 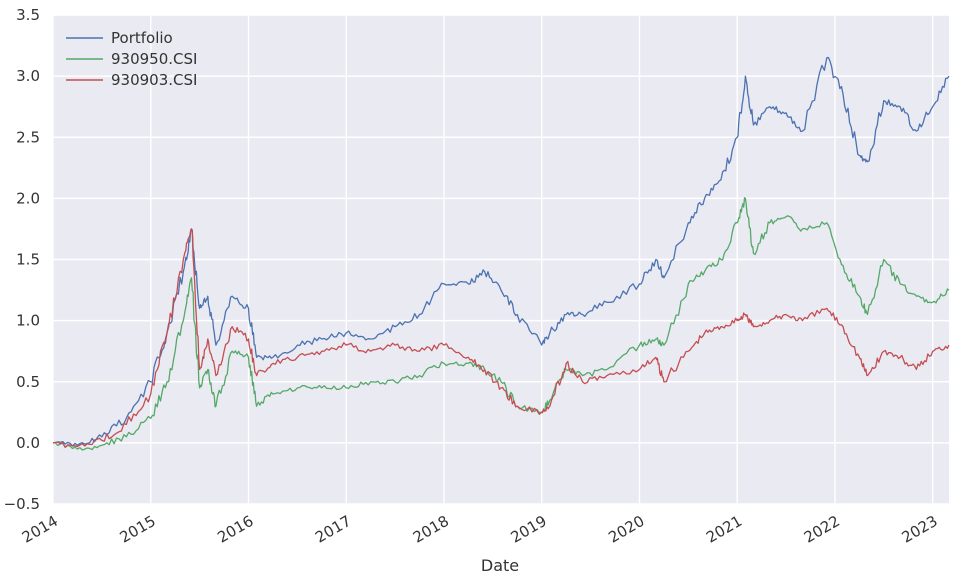 I want to click on legend-label: 930903.CSI, so click(x=154, y=80).